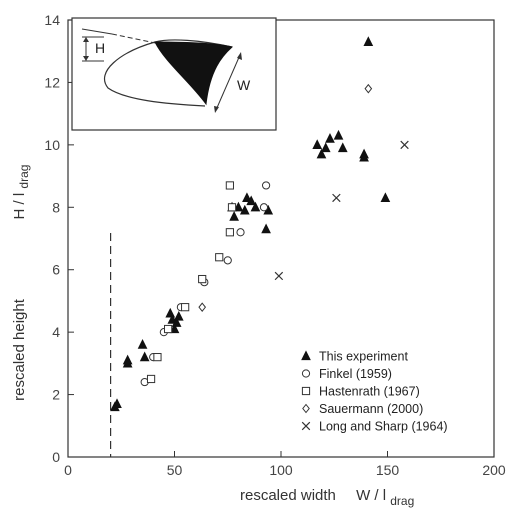 The image size is (514, 514). What do you see at coordinates (19, 349) in the screenshot?
I see `y-axis-title-main: rescaled height` at bounding box center [19, 349].